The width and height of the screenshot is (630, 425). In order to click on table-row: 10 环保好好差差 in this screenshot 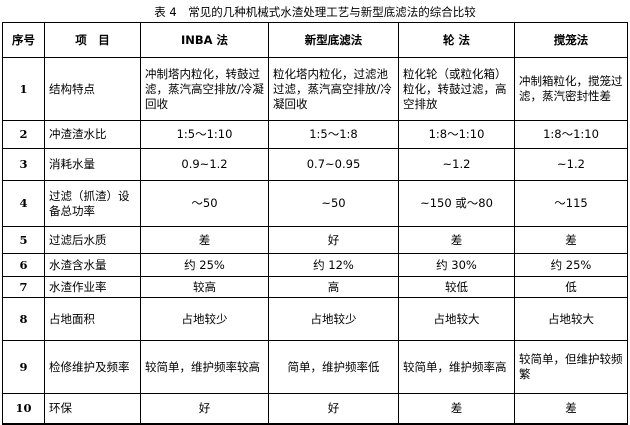, I will do `click(315, 409)`.